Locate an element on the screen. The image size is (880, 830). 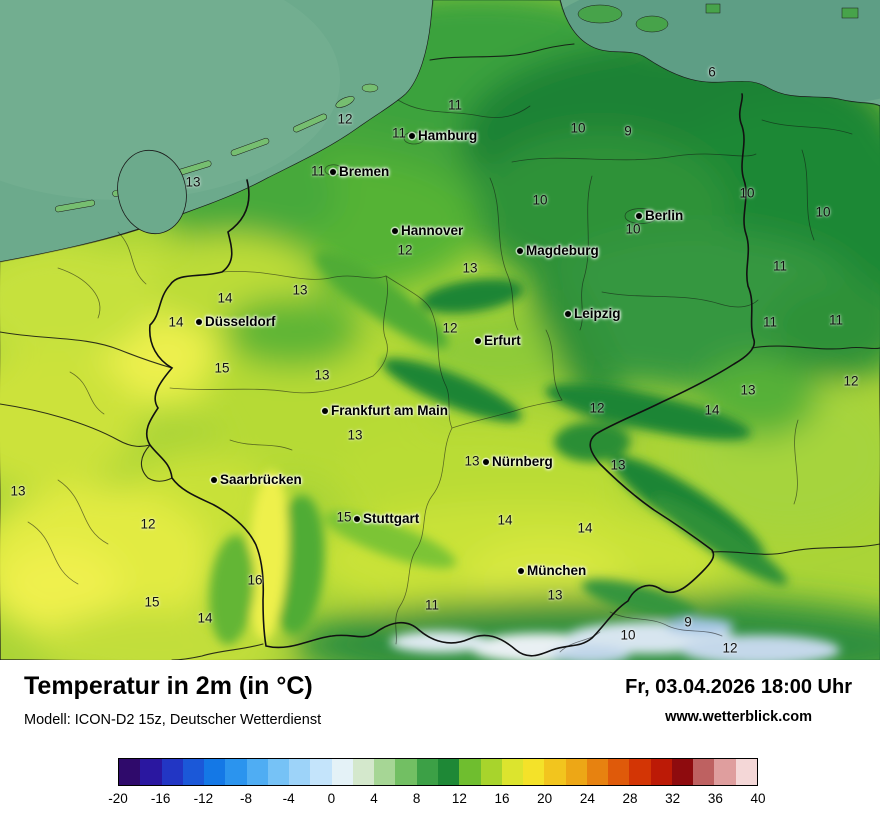
forecast-datetime: Fr, 03.04.2026 18:00 Uhr is located at coordinates (738, 687).